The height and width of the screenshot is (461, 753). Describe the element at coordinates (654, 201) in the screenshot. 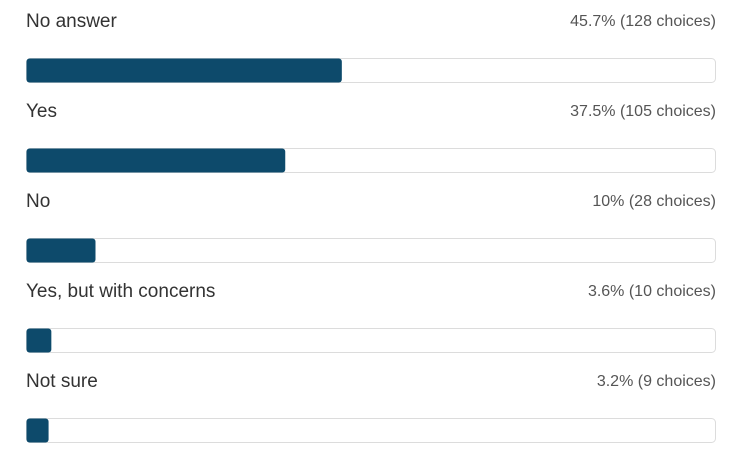

I see `value-label: 10% (28 choices)` at that location.